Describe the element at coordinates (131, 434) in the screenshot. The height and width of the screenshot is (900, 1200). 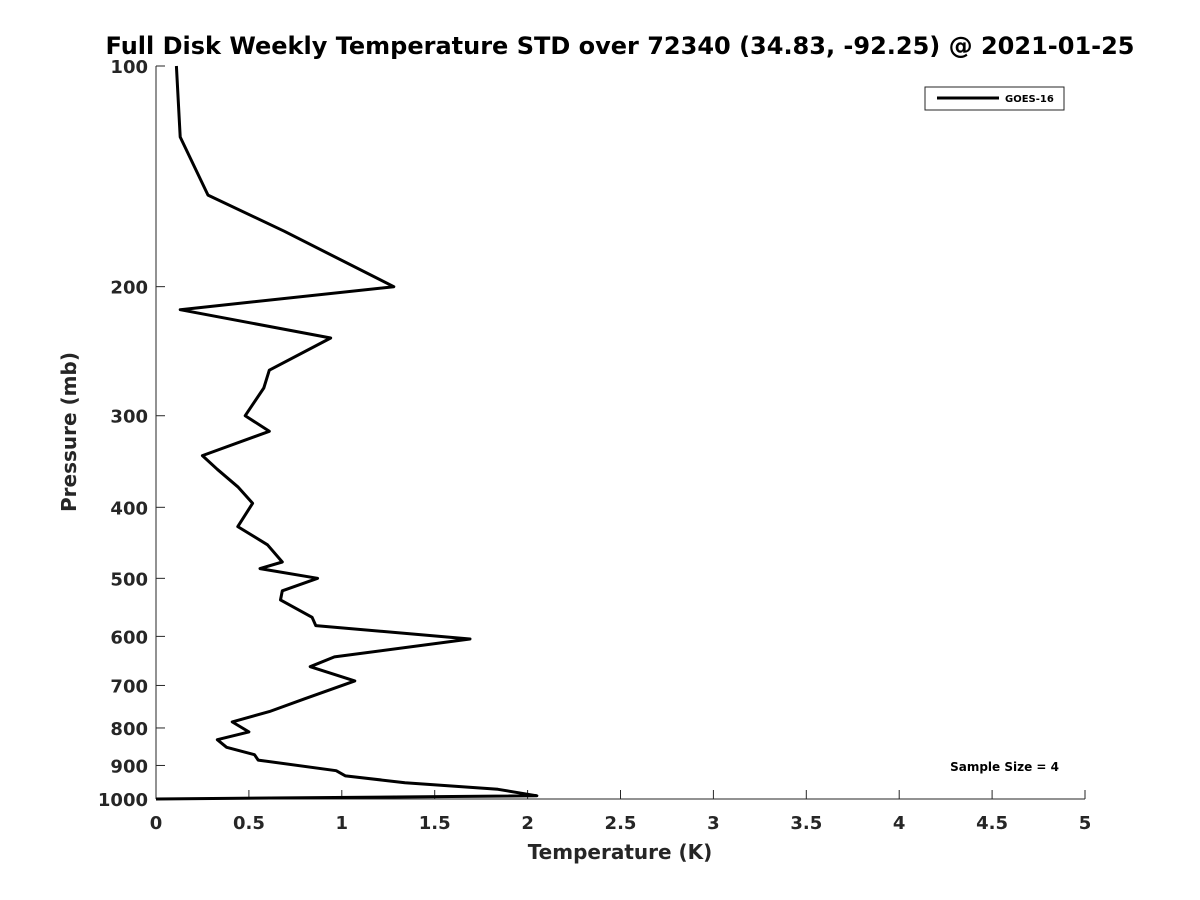
I see `y-ticks: 100 200 300 400 500 600 700 800 900 1000` at that location.